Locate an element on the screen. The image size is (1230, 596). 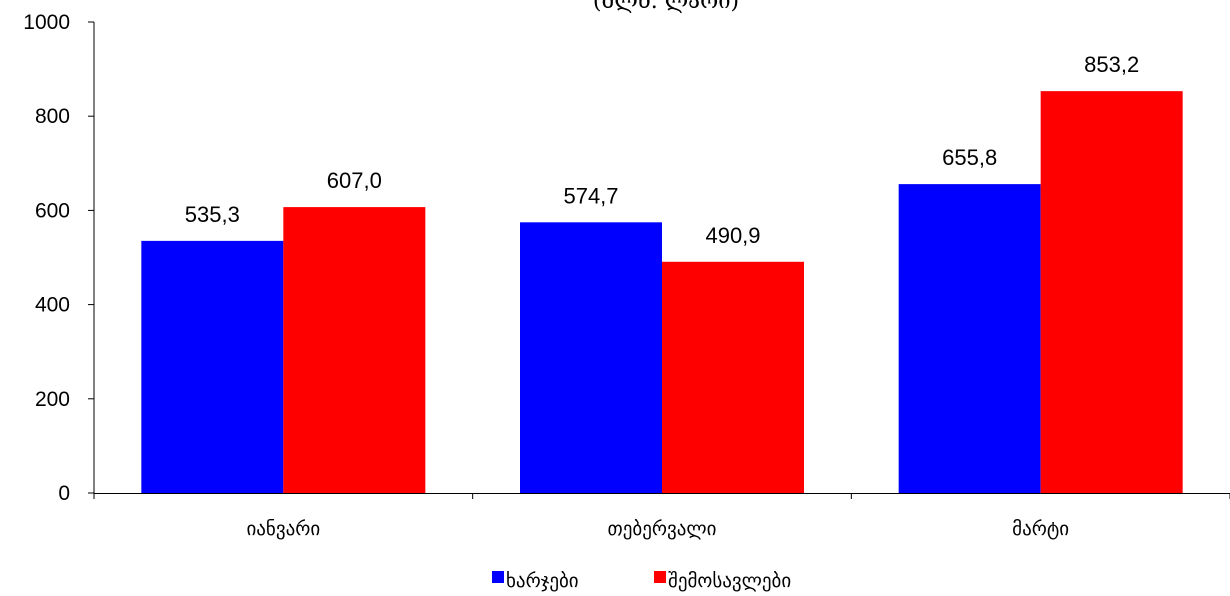
x-category-label: მარტი is located at coordinates (1040, 529).